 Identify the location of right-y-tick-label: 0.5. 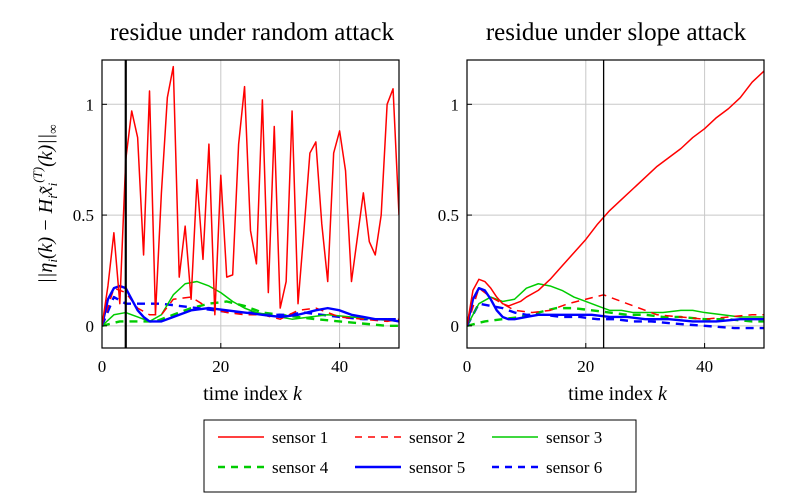
(448, 215).